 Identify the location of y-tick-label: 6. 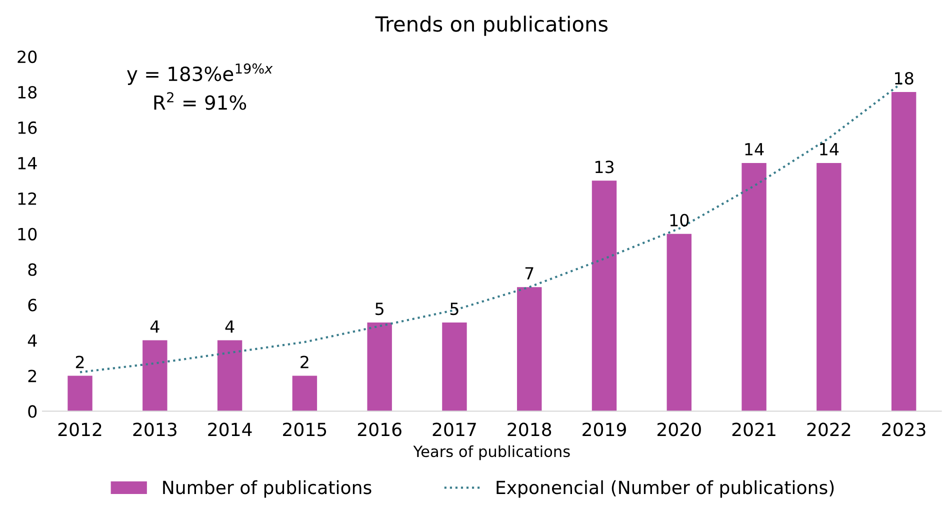
(32, 305).